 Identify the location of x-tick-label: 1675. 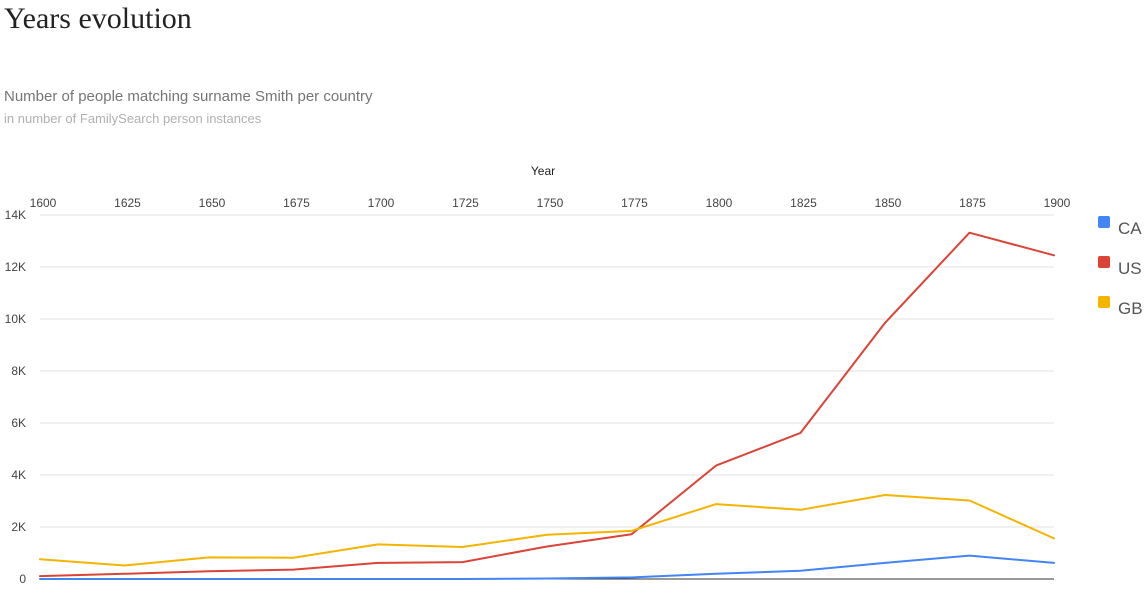
(296, 203).